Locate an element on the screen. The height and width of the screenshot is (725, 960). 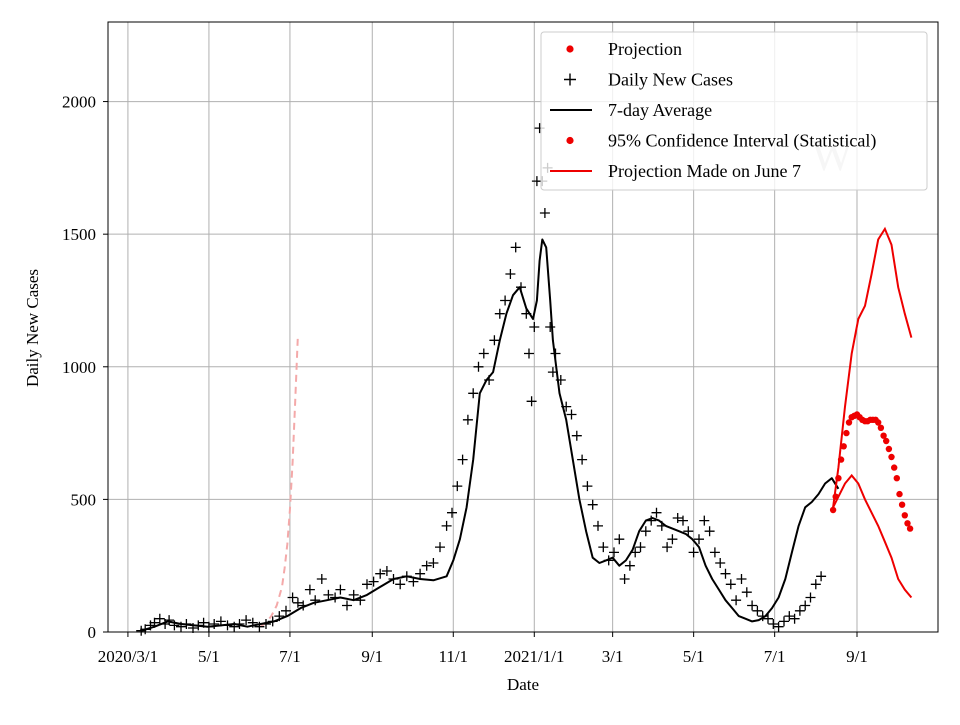
projection-lower-line is located at coordinates (872, 536).